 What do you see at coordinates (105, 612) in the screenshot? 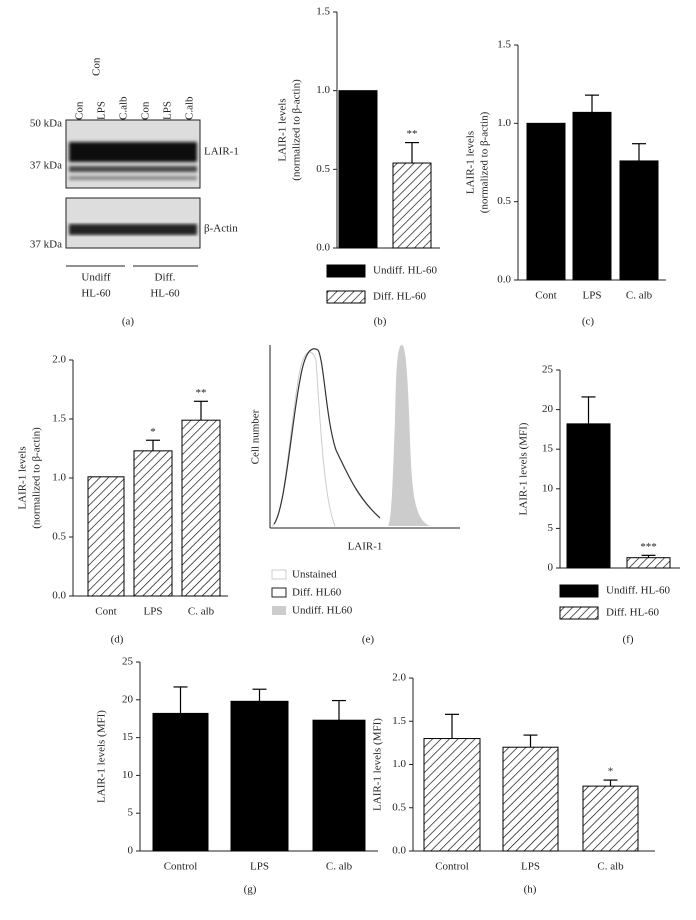
I see `x-tick-label: Cont` at bounding box center [105, 612].